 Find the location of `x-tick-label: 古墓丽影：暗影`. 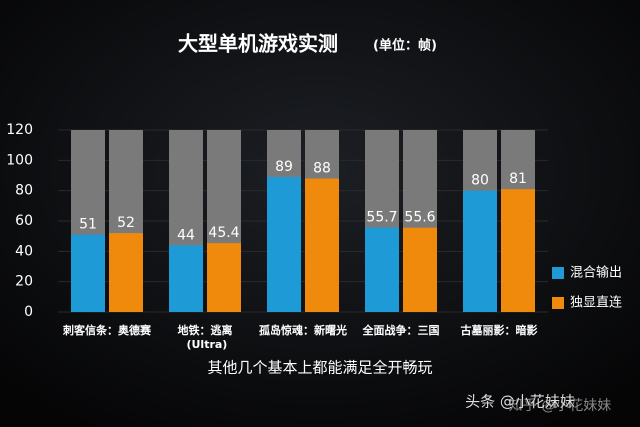

x-tick-label: 古墓丽影：暗影 is located at coordinates (499, 330).